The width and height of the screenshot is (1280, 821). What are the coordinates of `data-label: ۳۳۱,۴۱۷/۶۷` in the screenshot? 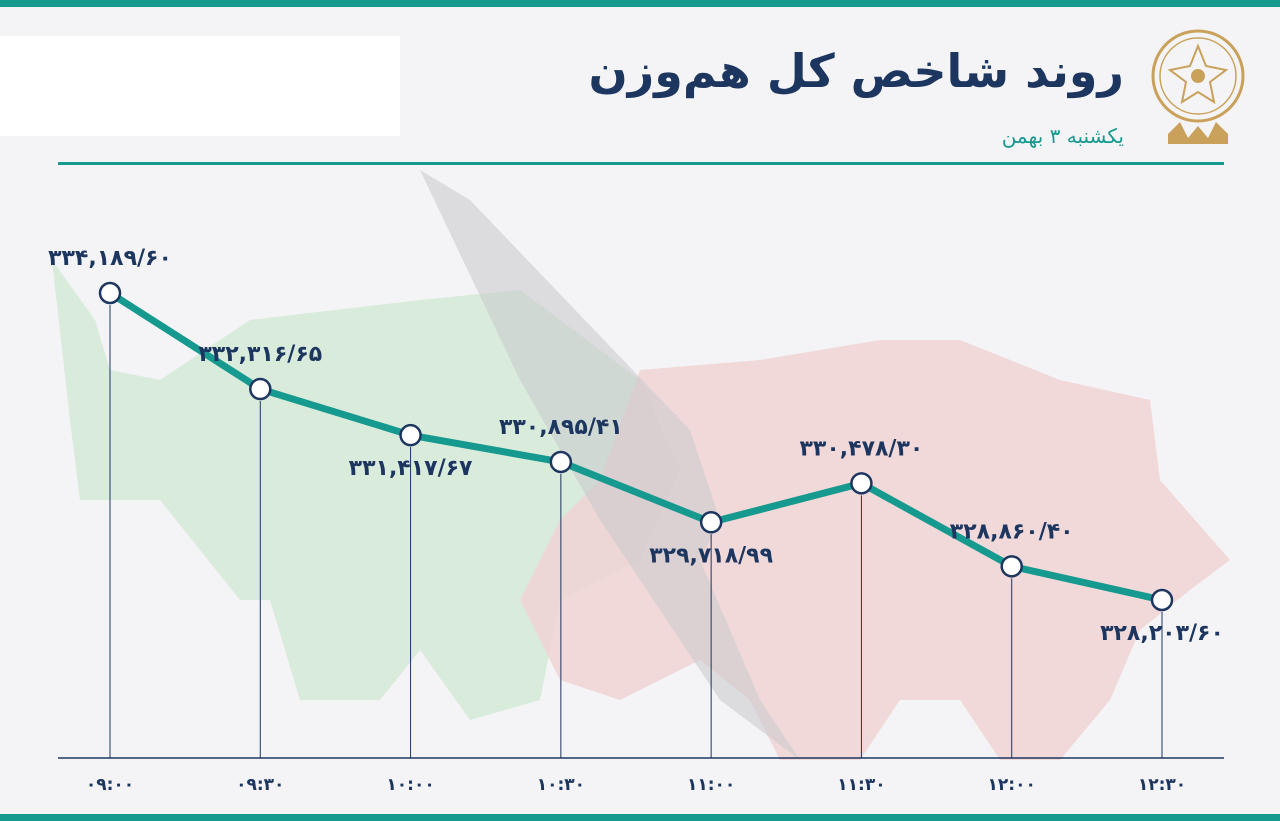 It's located at (411, 468).